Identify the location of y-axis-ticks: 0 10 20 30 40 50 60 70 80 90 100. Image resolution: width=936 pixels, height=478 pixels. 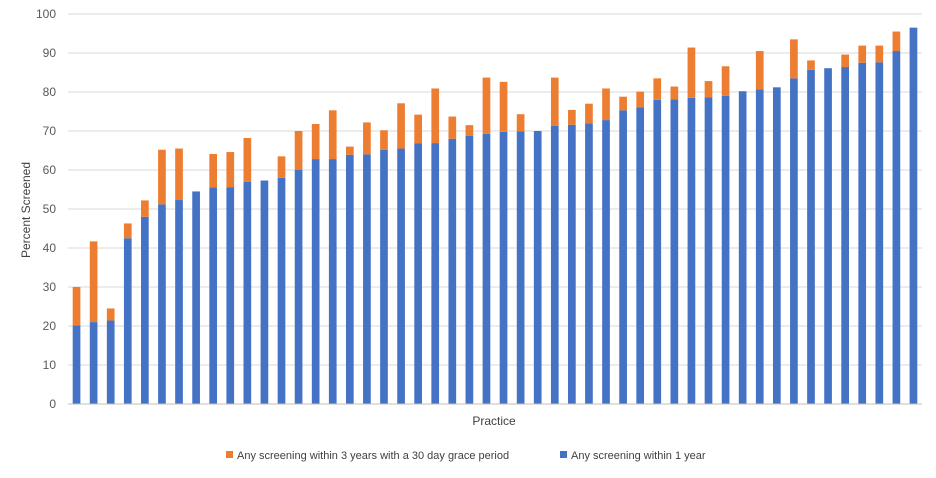
(46, 209).